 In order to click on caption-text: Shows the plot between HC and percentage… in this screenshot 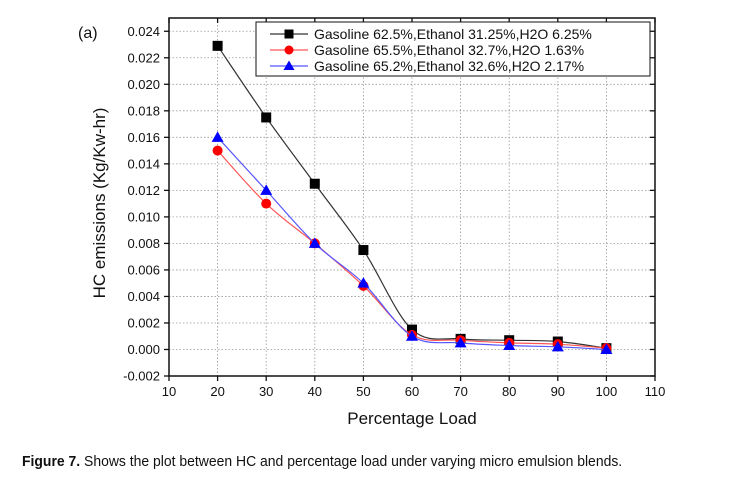, I will do `click(351, 461)`.